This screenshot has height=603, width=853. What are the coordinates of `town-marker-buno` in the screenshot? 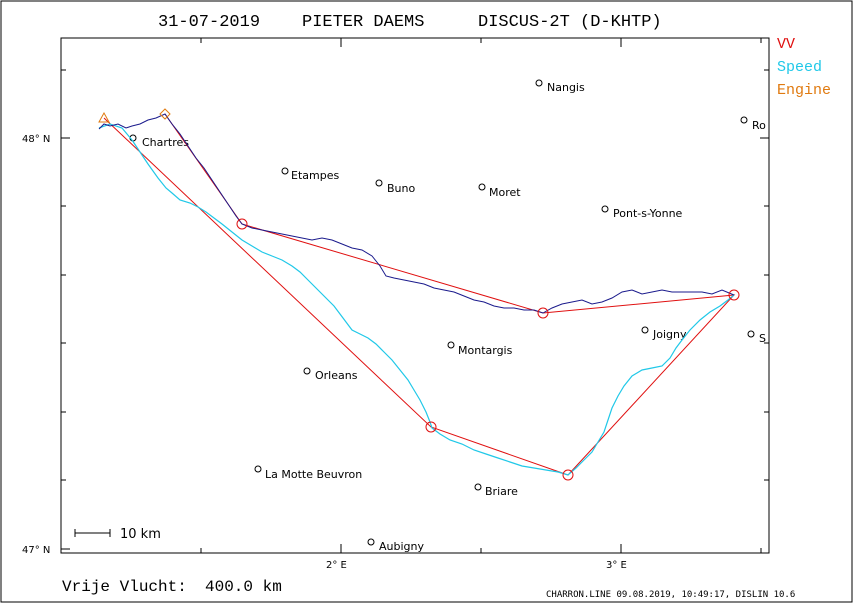 It's located at (379, 183).